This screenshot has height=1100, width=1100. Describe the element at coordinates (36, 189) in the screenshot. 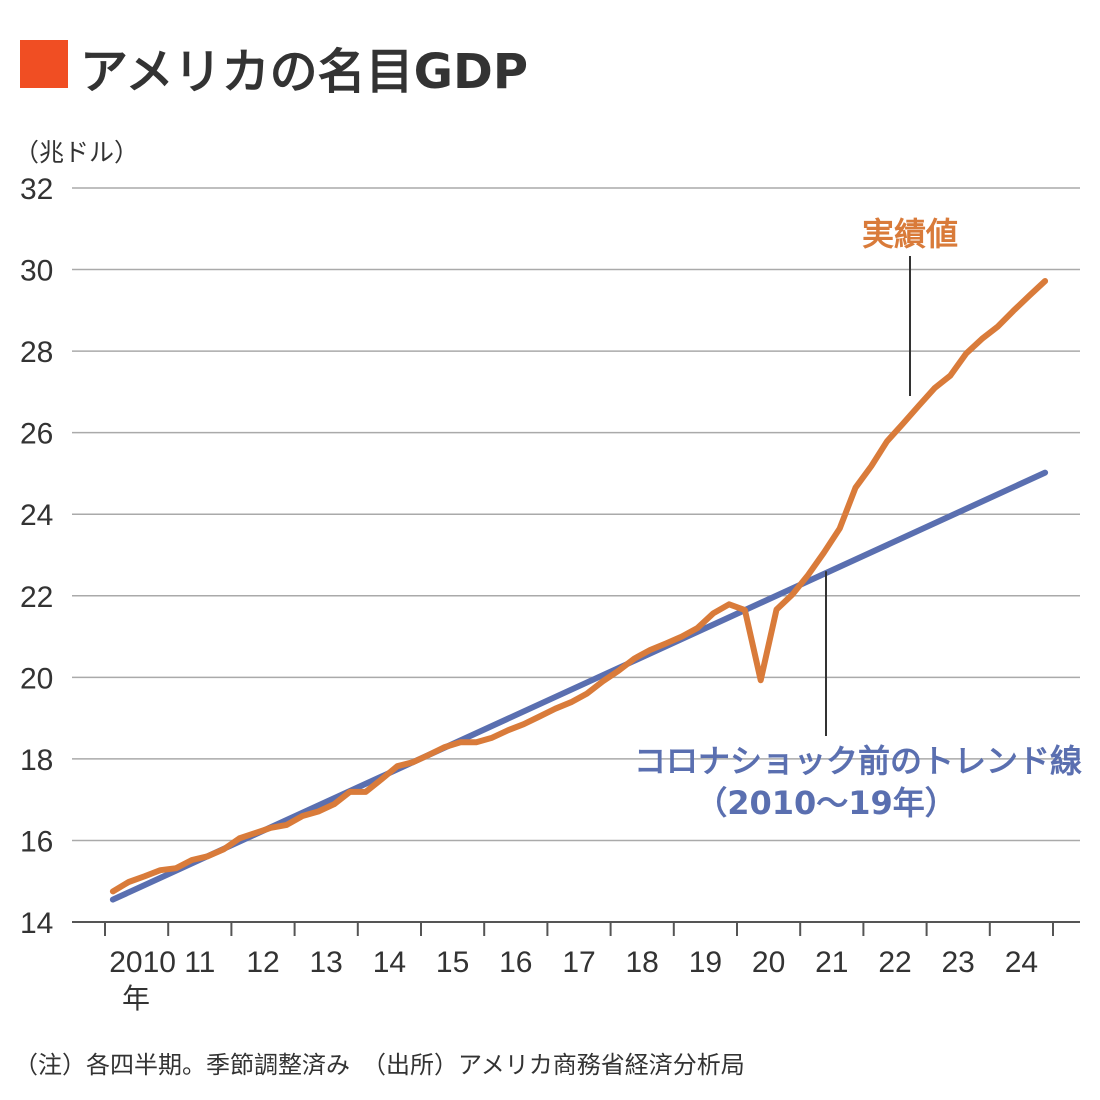

I see `y-tick-32: 32` at that location.